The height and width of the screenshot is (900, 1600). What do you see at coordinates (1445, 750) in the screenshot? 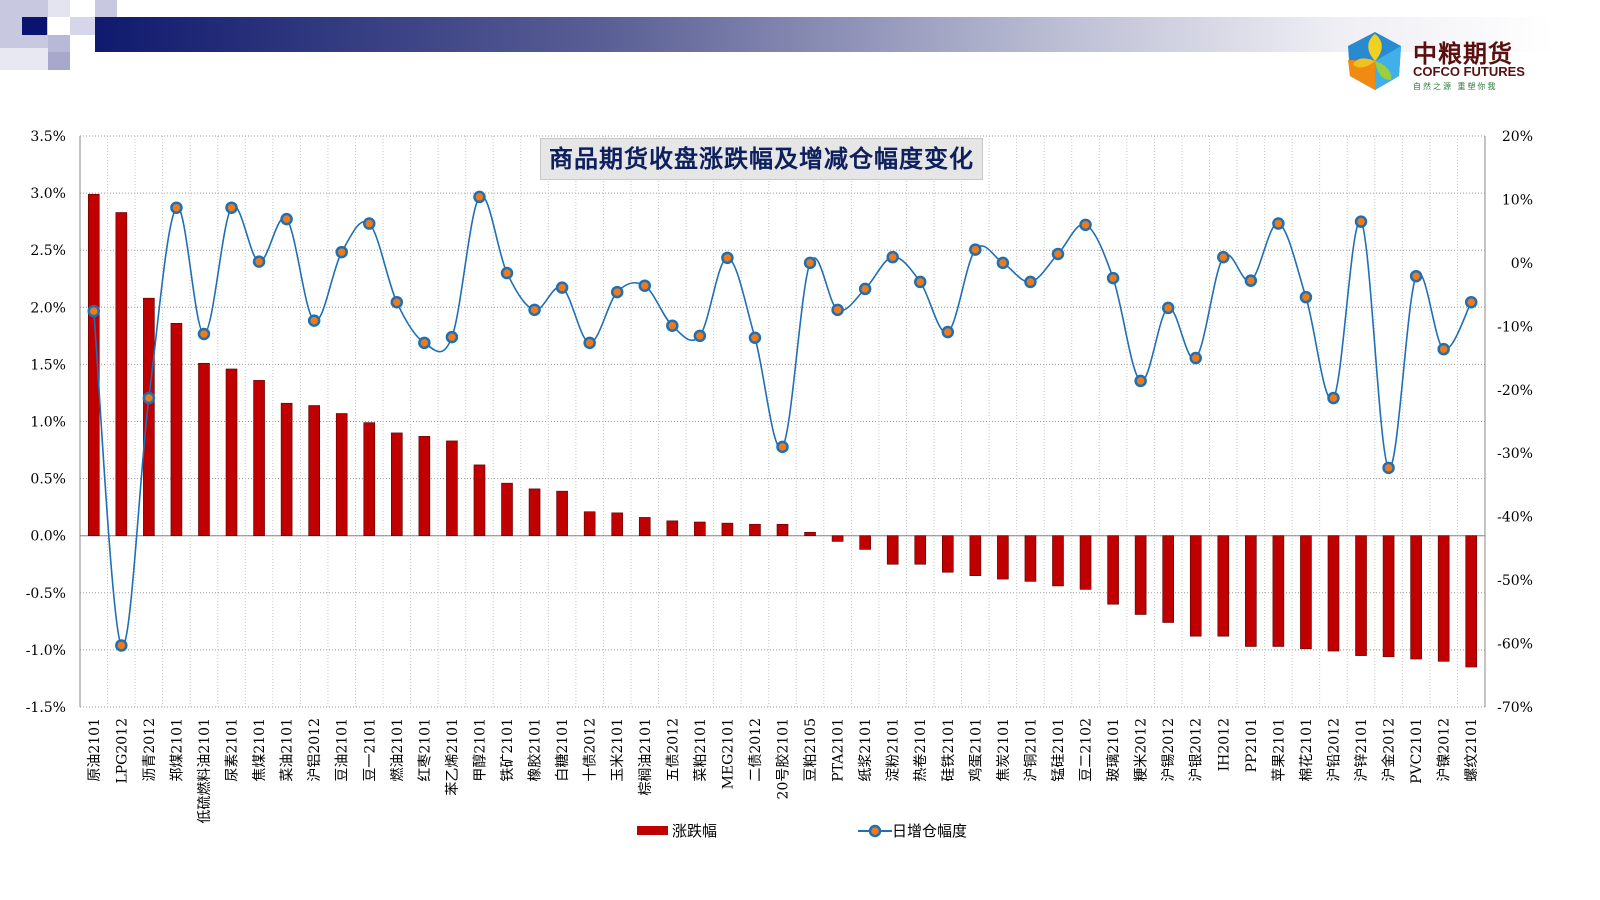
I see `x-tick-label: 沪镍2012` at bounding box center [1445, 750].